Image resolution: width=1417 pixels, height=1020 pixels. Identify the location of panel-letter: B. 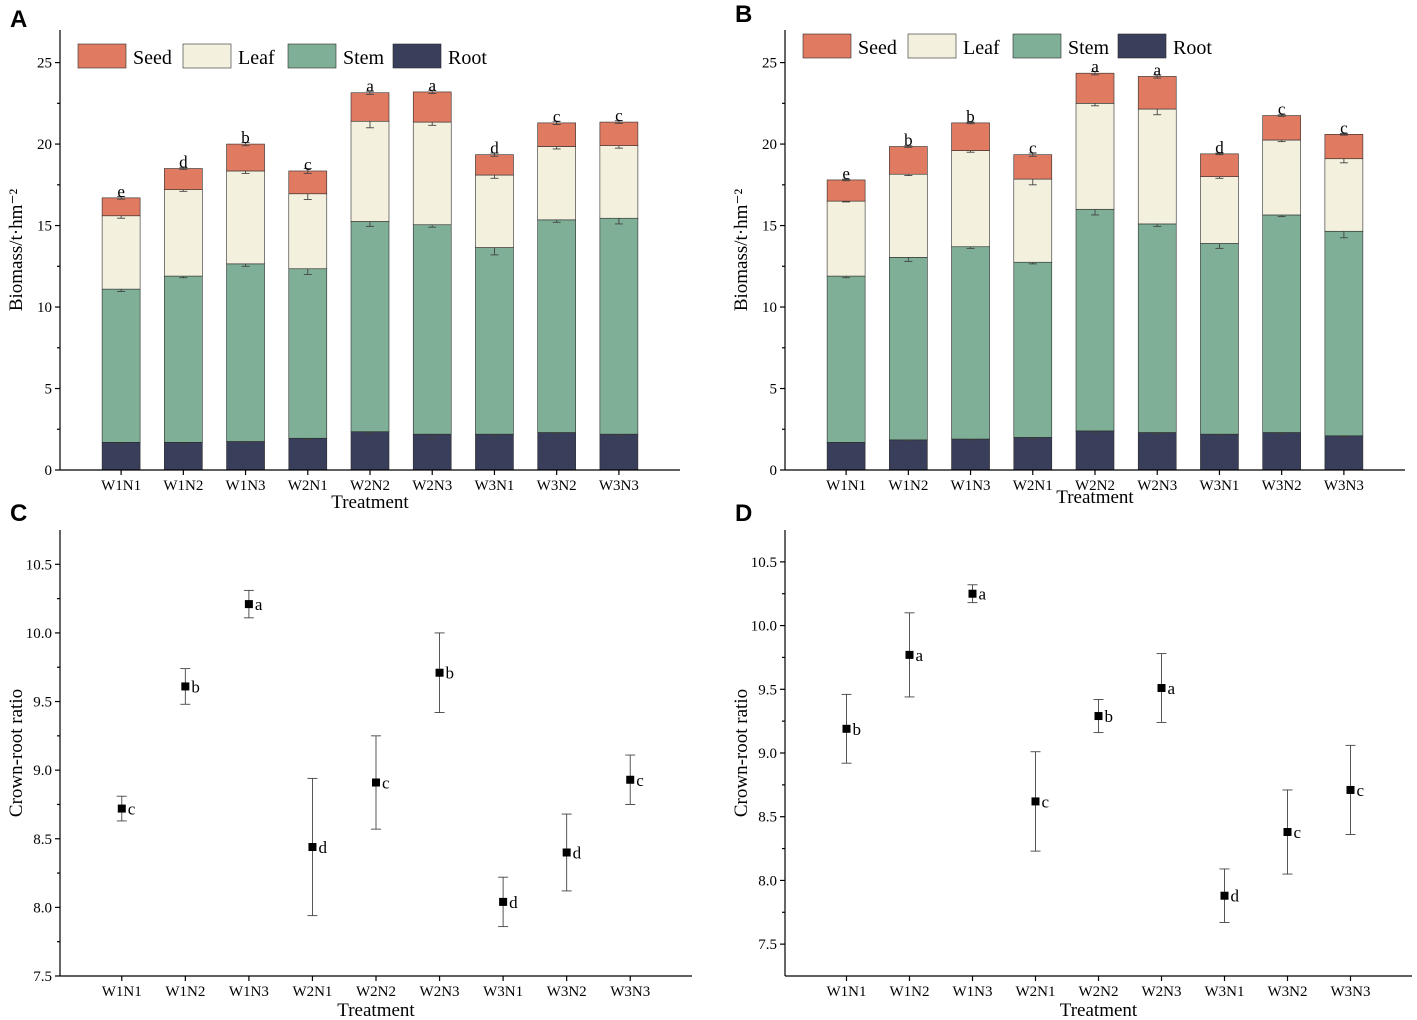
(743, 14).